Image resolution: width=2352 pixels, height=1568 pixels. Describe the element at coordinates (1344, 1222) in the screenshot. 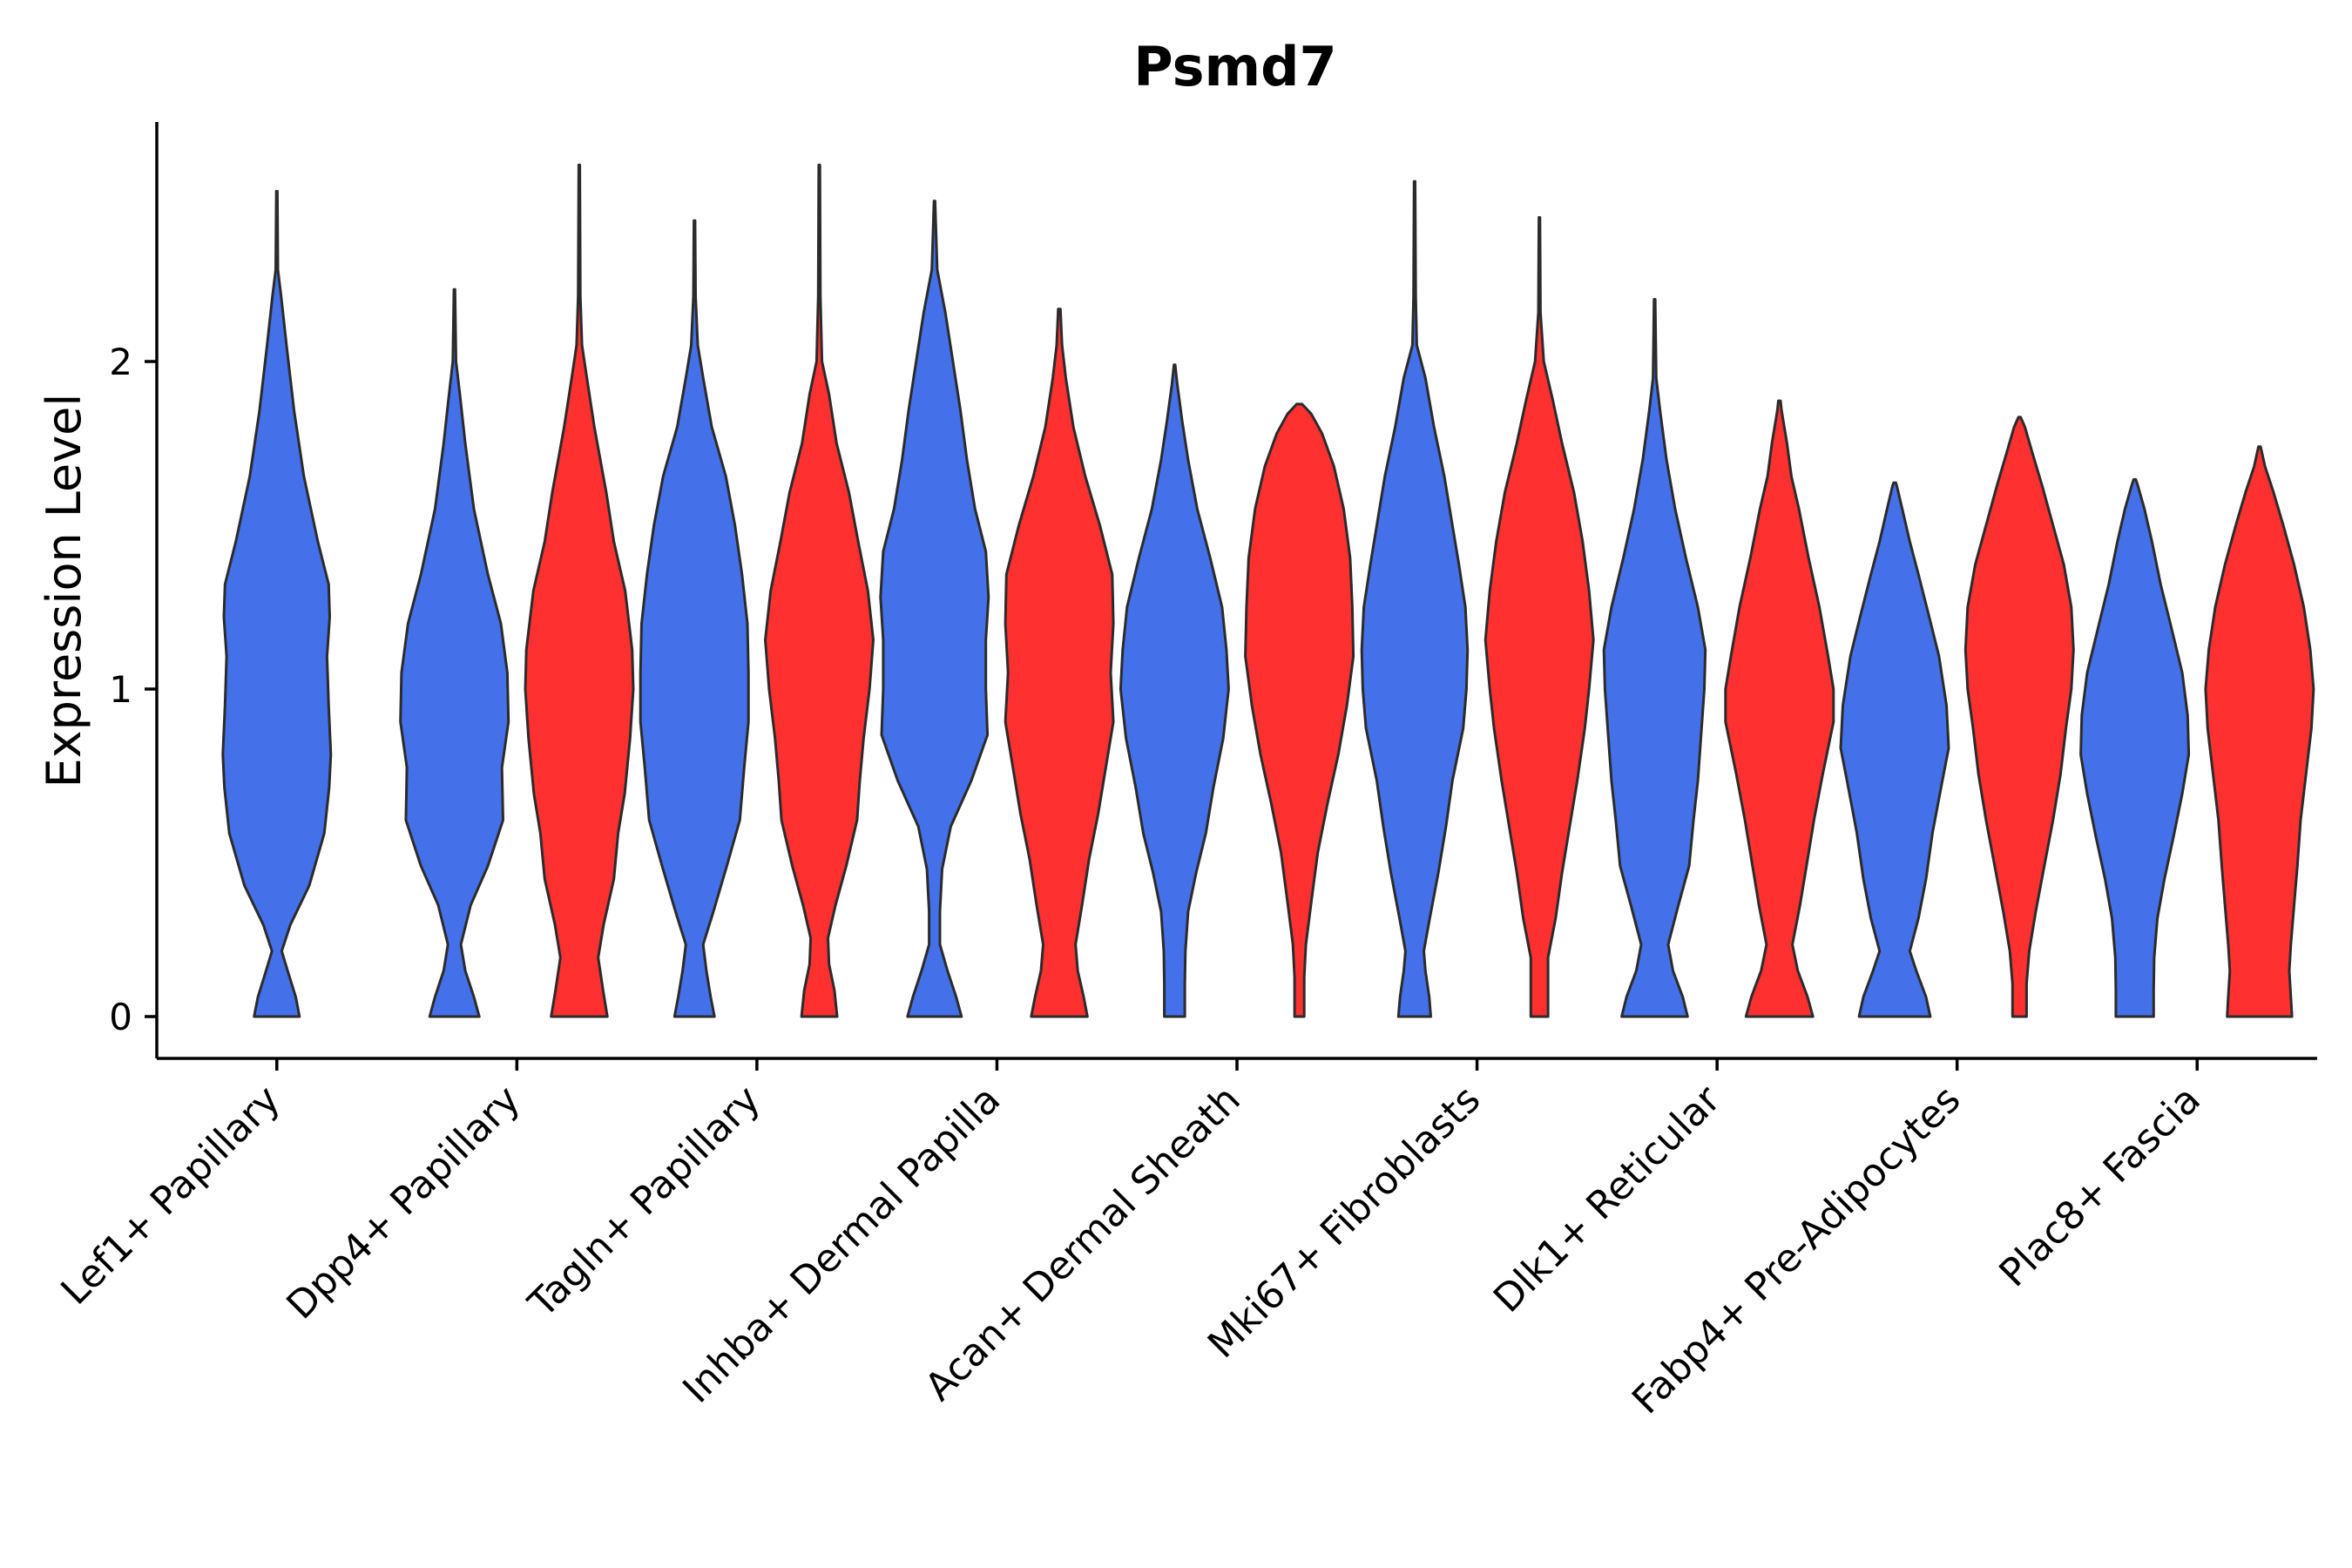

I see `x-tick-label: Mki67+ Fibroblasts` at that location.